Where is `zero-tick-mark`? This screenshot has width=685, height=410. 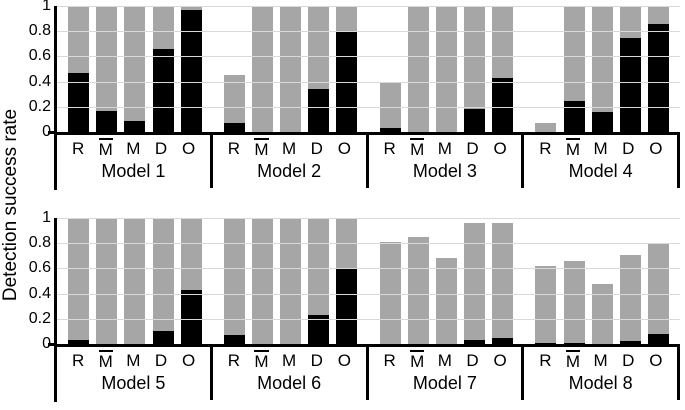
zero-tick-mark is located at coordinates (51, 132).